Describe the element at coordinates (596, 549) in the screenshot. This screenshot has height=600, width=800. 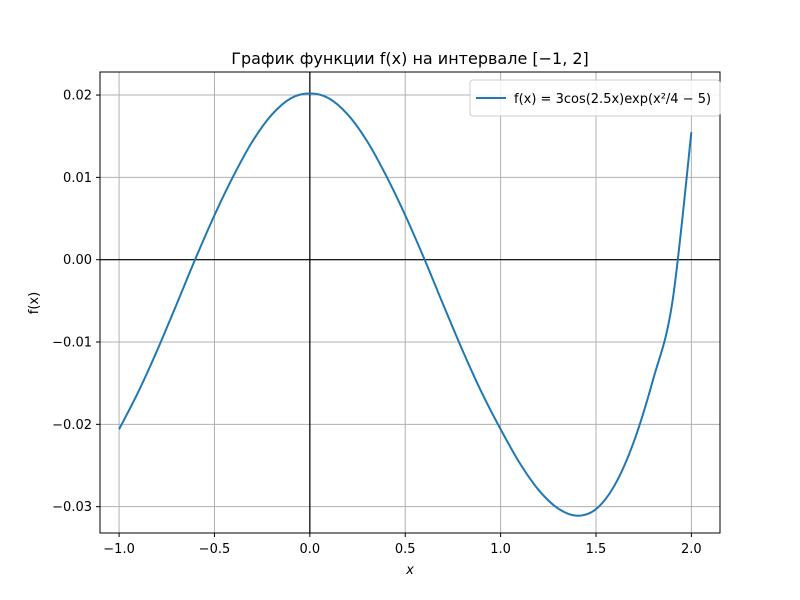
I see `x-tick-label: 1.5` at that location.